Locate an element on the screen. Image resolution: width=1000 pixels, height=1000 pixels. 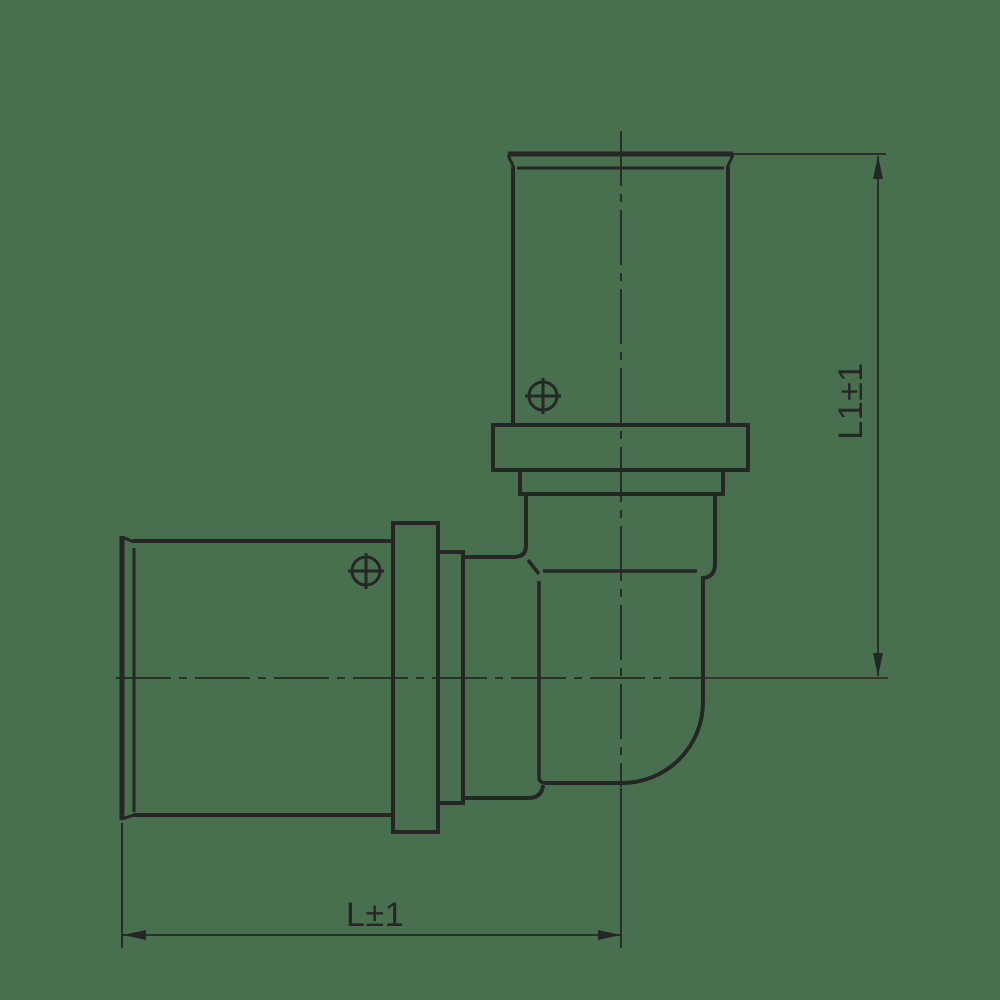
elbow-socket-bottom-edge is located at coordinates (504, 792).